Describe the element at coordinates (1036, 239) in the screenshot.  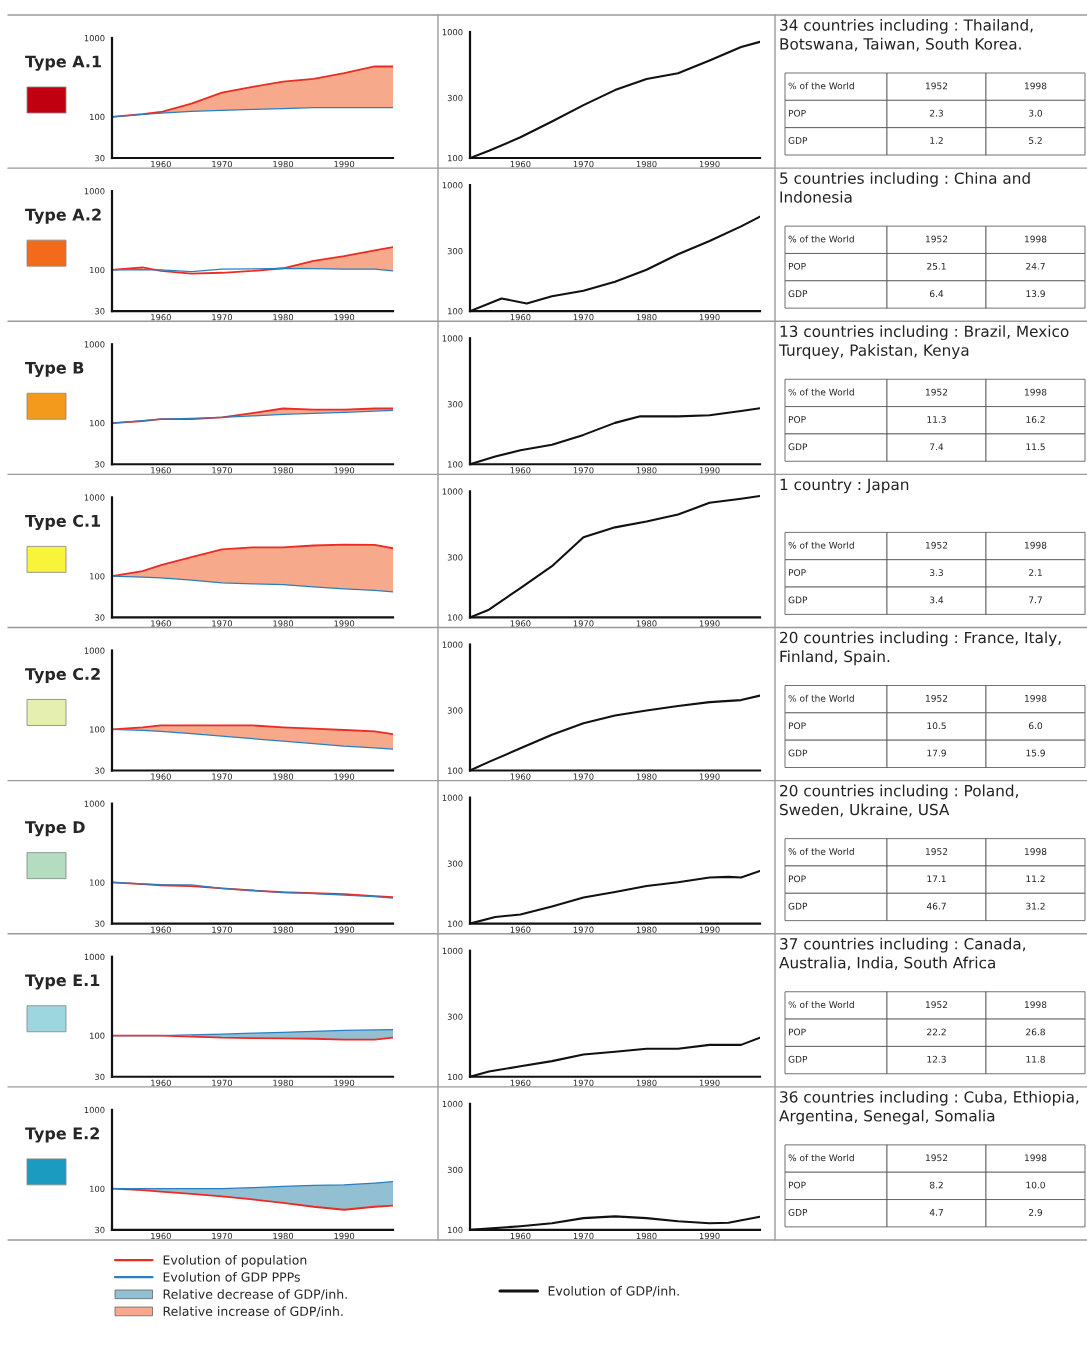
I see `text: 1998` at that location.